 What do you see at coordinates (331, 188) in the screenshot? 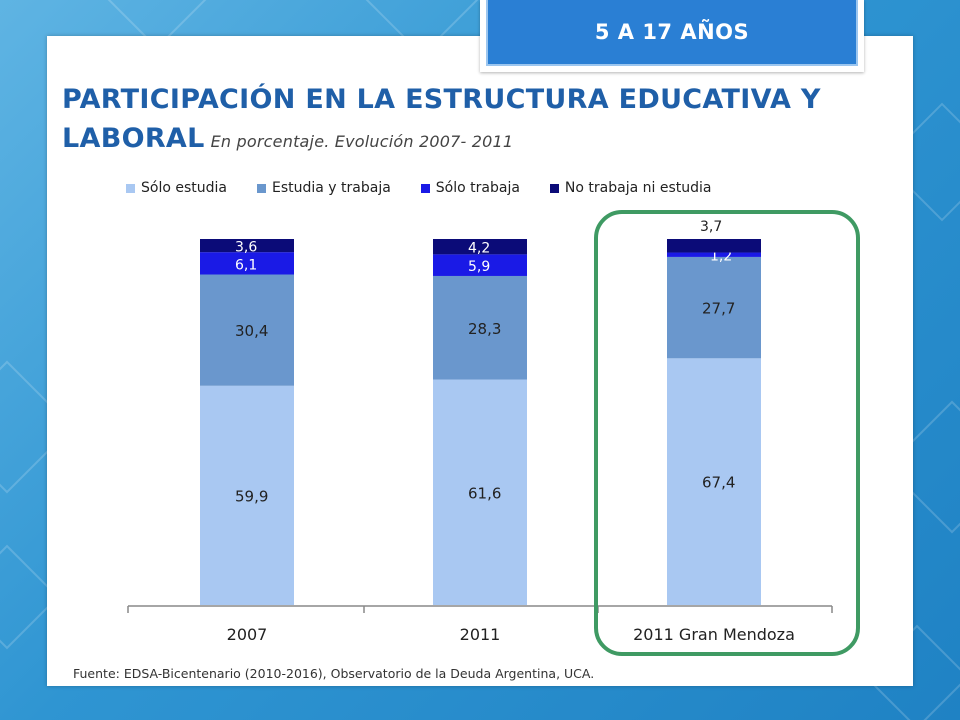
I see `legend-label: Estudia y trabaja` at bounding box center [331, 188].